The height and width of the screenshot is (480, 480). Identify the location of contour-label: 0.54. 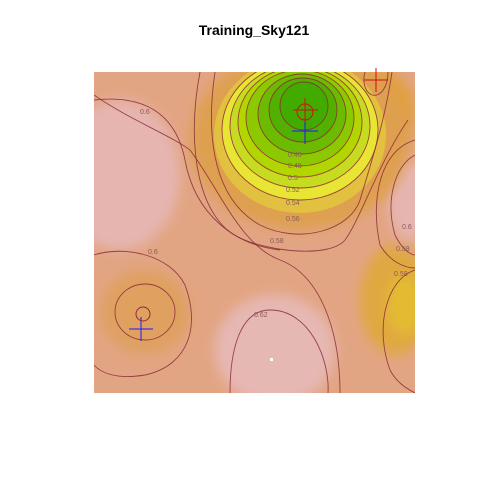
(293, 203).